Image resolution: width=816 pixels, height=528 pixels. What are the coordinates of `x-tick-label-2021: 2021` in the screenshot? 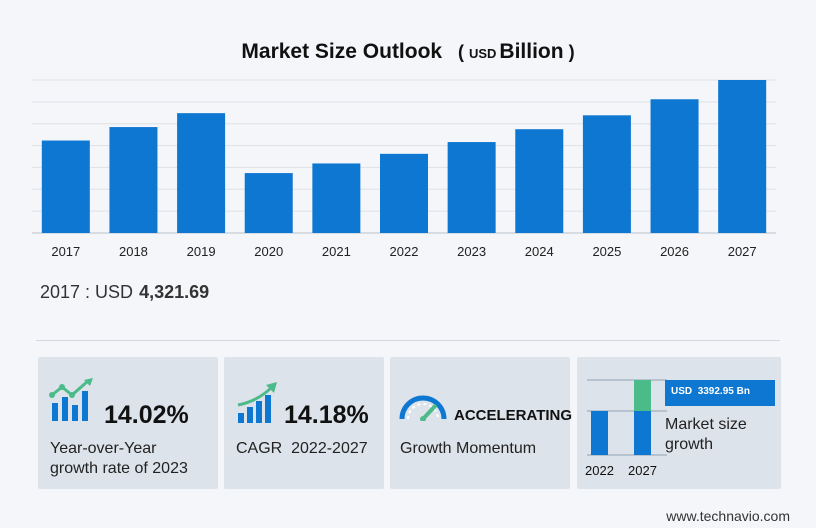 It's located at (336, 251).